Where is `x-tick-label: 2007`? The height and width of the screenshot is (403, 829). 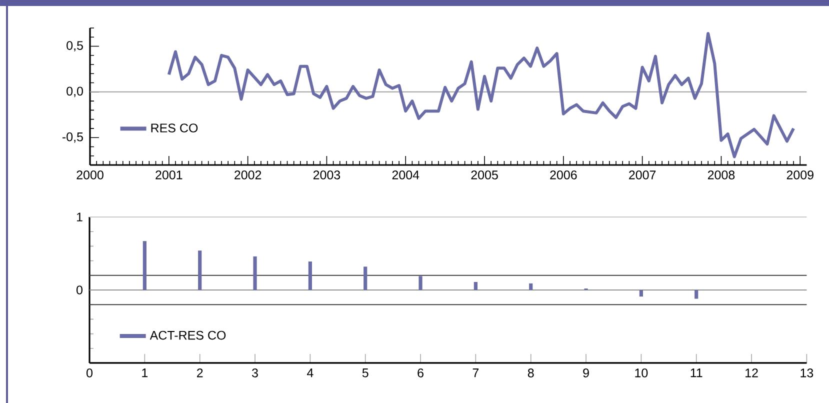
x-tick-label: 2007 is located at coordinates (642, 175).